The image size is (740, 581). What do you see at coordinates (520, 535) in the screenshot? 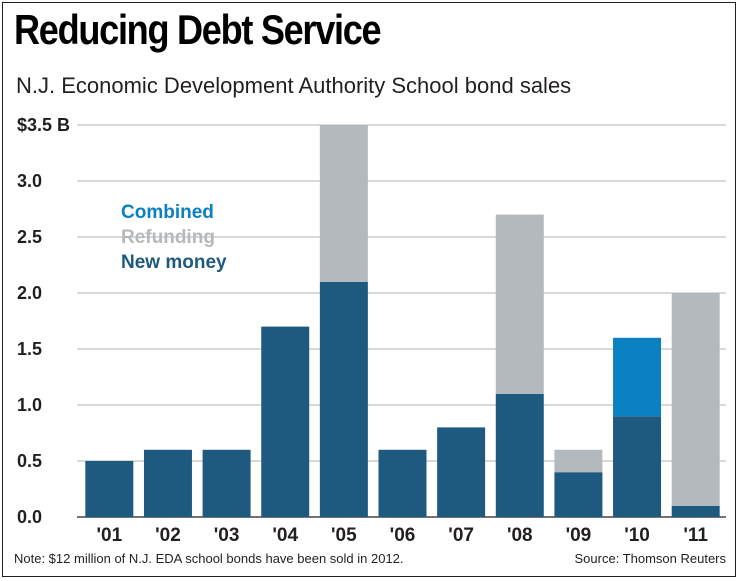
I see `x-tick-label: '08` at bounding box center [520, 535].